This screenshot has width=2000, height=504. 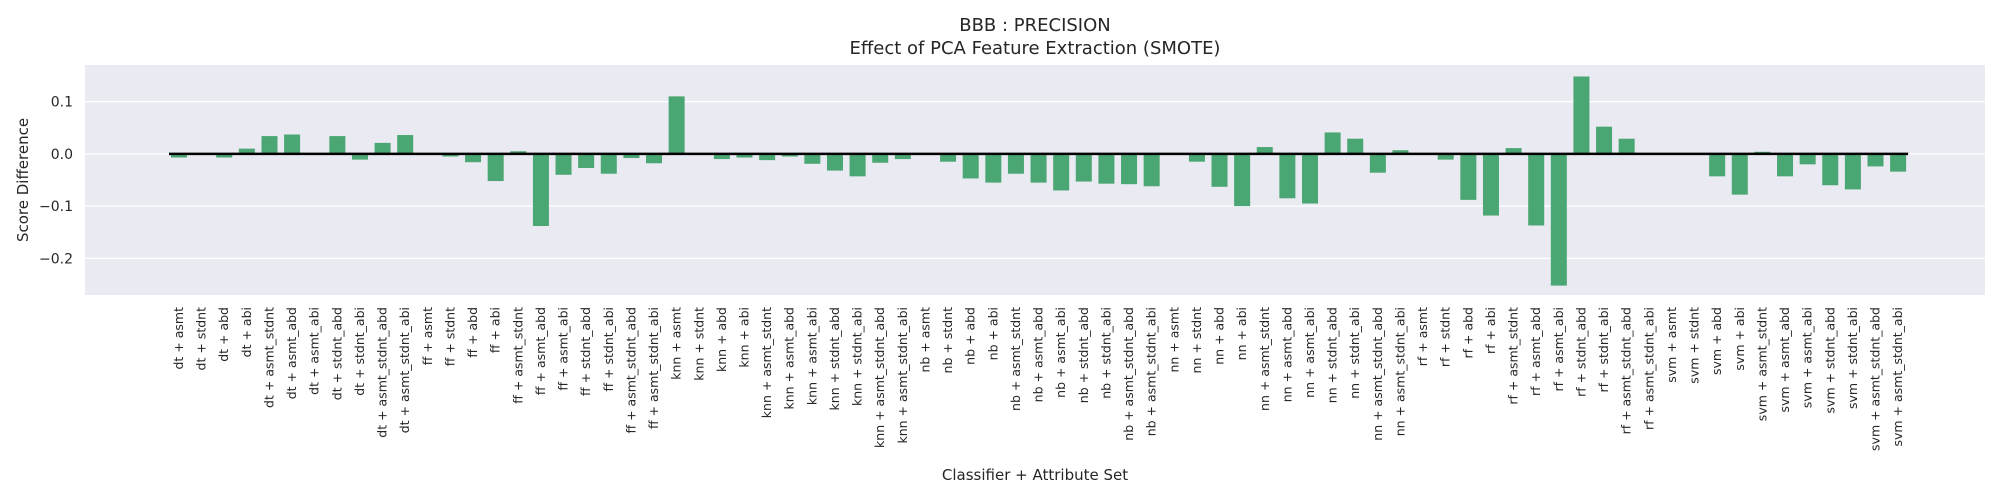 I want to click on x-tick-label: nb + abd, so click(x=970, y=336).